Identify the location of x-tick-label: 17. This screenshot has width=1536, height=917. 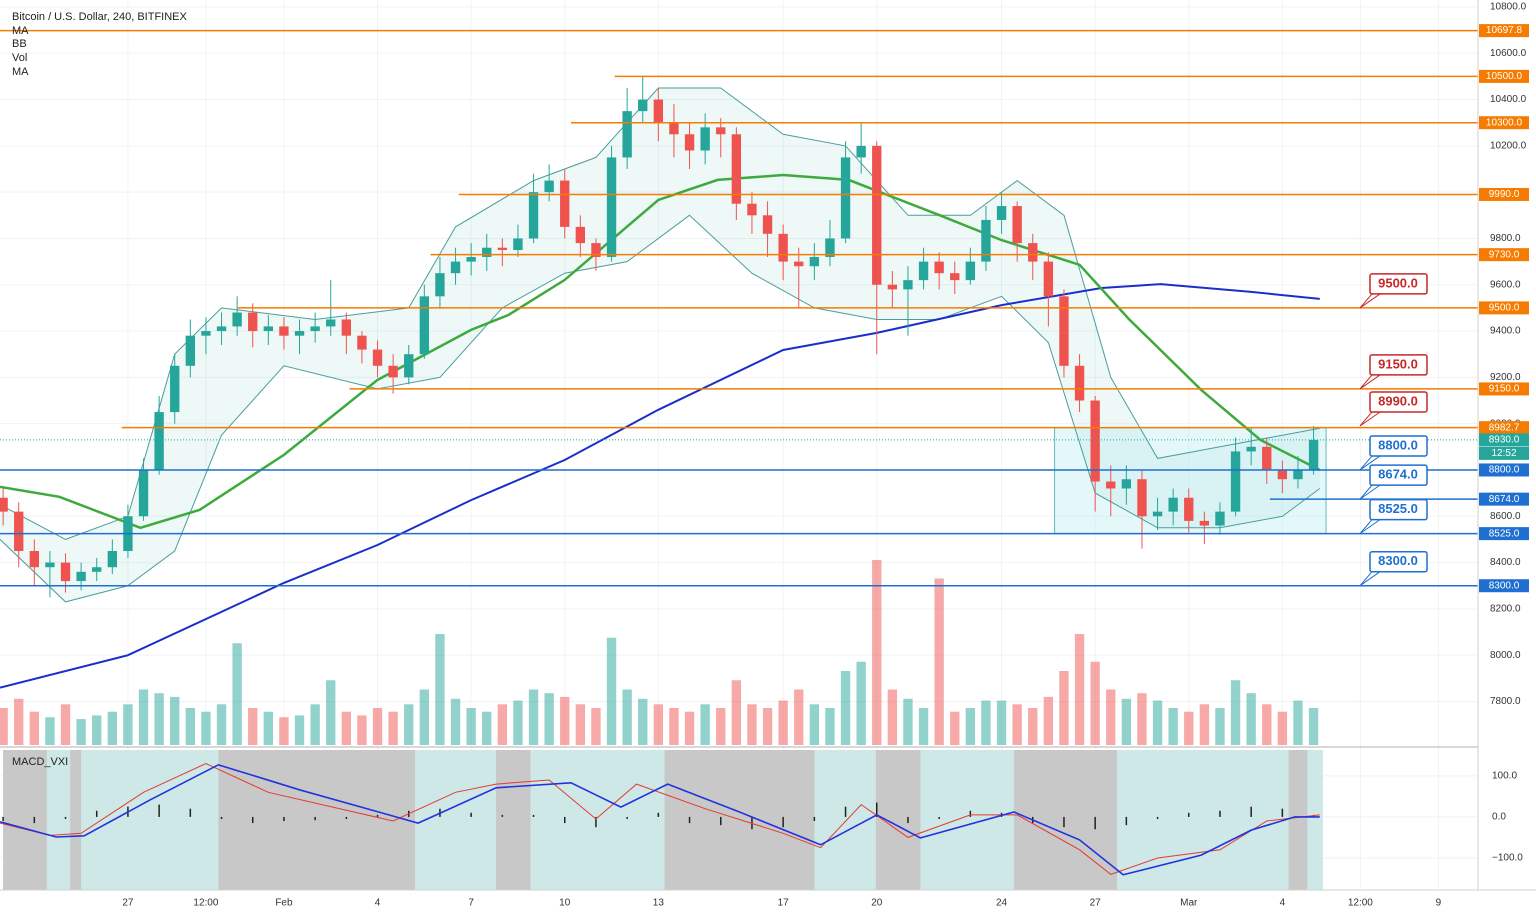
(784, 903).